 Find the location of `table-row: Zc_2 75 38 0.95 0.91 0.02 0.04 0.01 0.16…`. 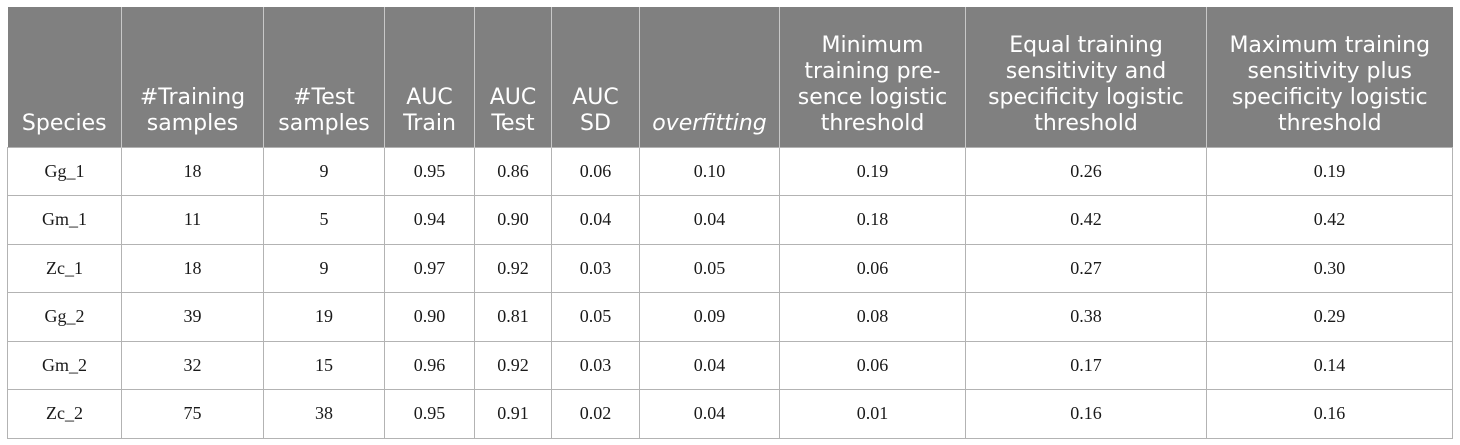

table-row: Zc_2 75 38 0.95 0.91 0.02 0.04 0.01 0.16… is located at coordinates (730, 414).